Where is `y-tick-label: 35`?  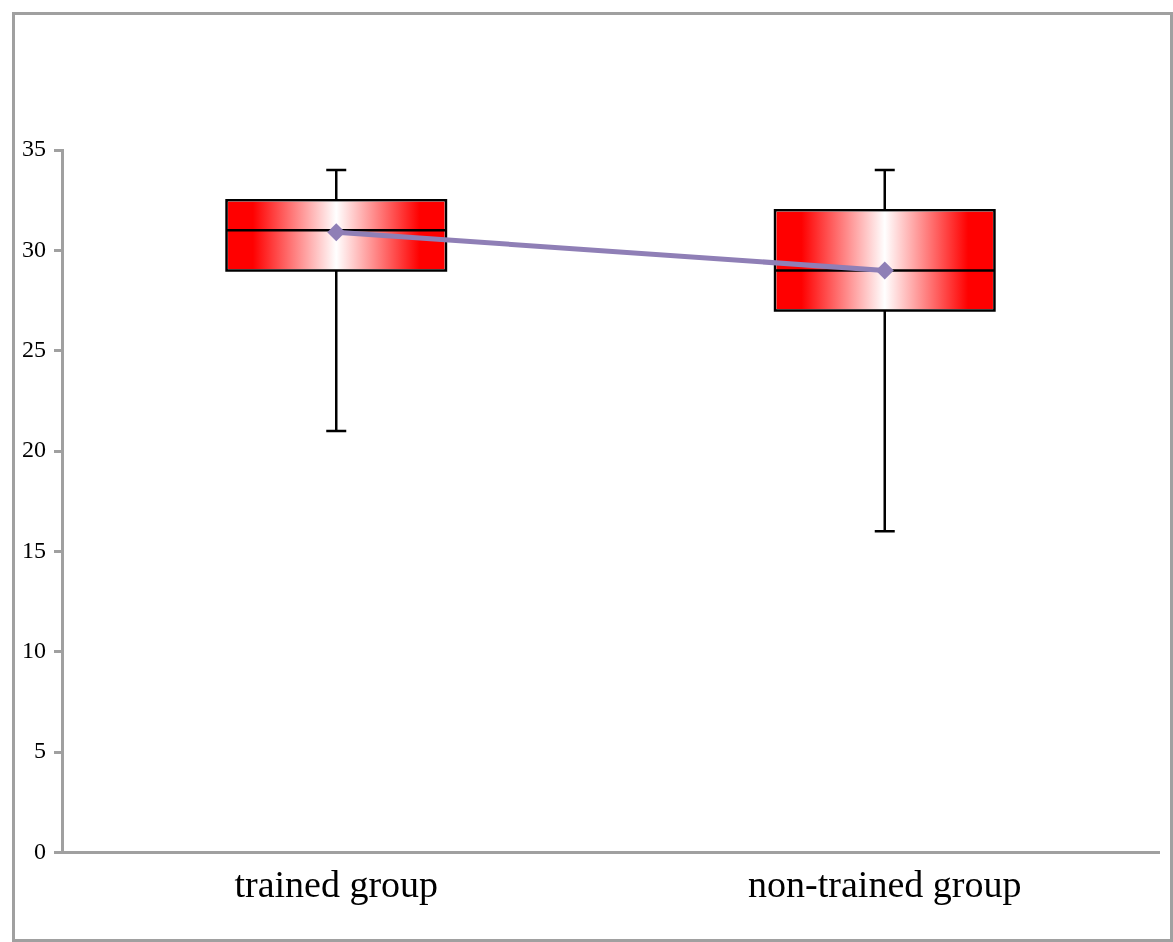
y-tick-label: 35 is located at coordinates (34, 148).